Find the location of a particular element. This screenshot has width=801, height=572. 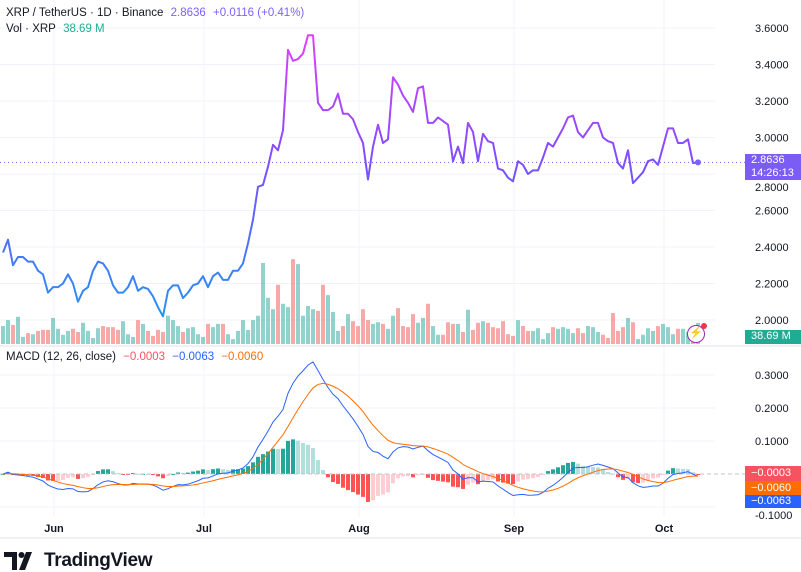

macd-title: MACD (12, 26, close) is located at coordinates (61, 357).